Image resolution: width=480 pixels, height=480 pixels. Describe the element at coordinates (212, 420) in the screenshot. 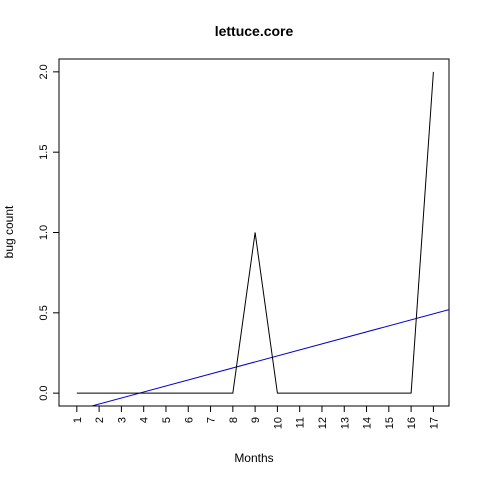

I see `x-tick-label: 7` at that location.